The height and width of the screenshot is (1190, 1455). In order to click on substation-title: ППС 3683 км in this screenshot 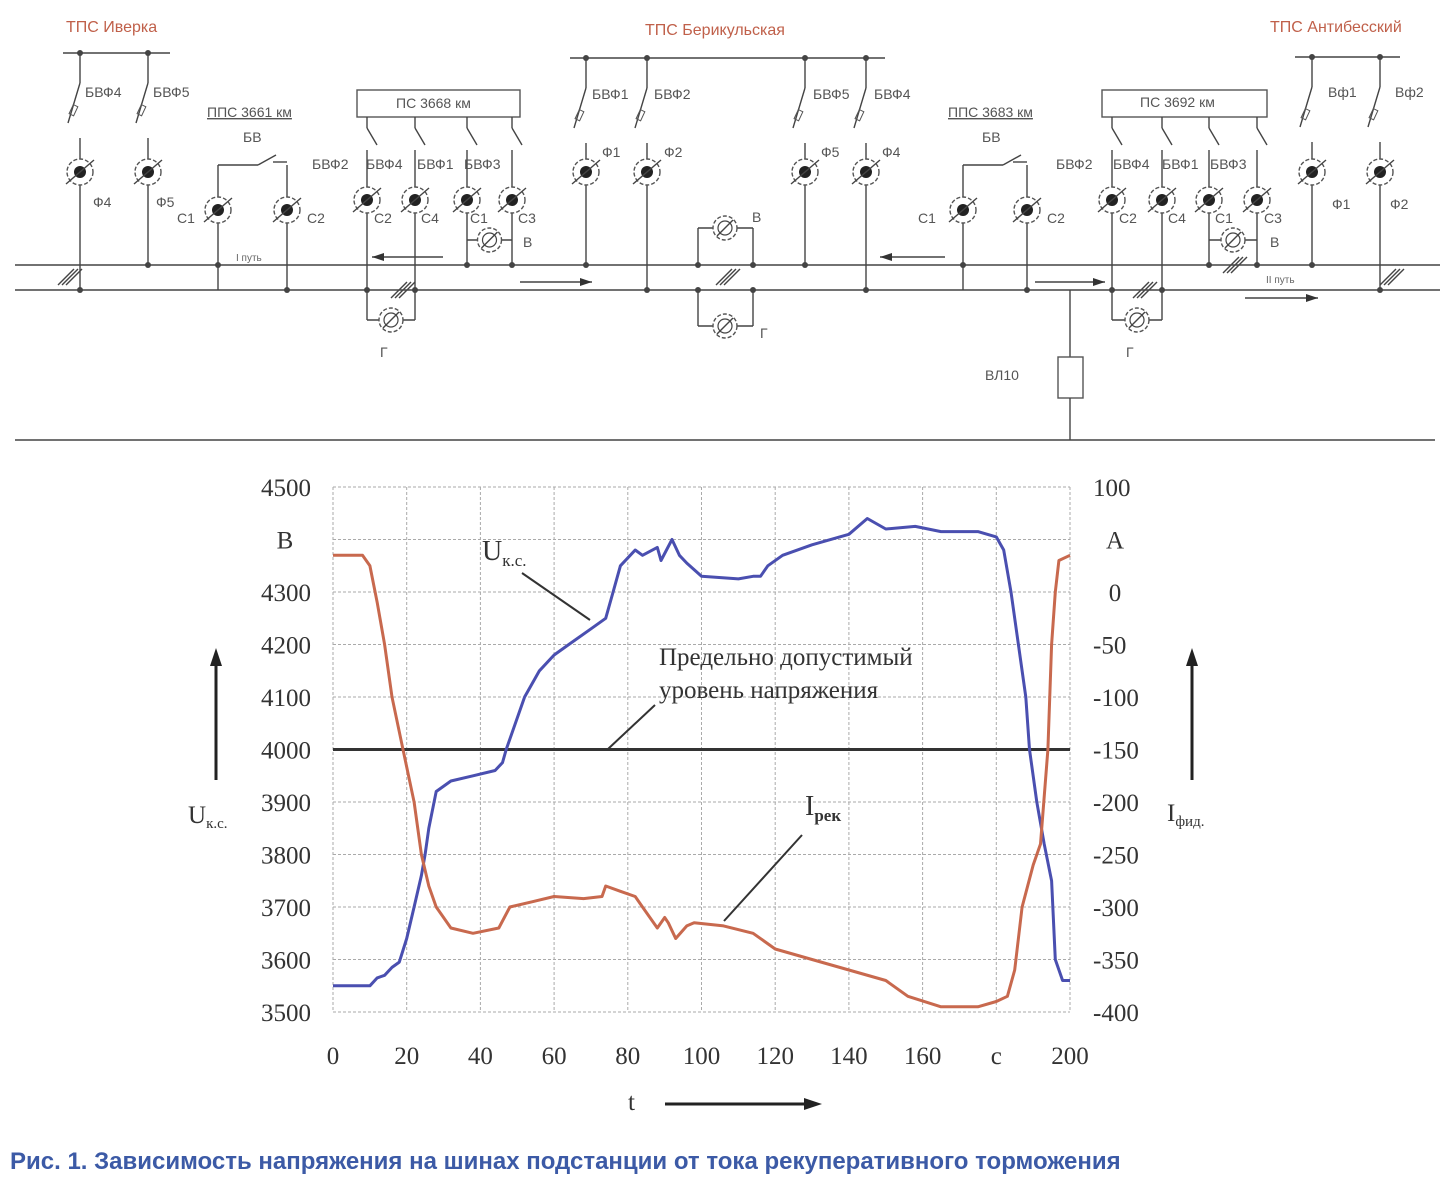, I will do `click(990, 112)`.